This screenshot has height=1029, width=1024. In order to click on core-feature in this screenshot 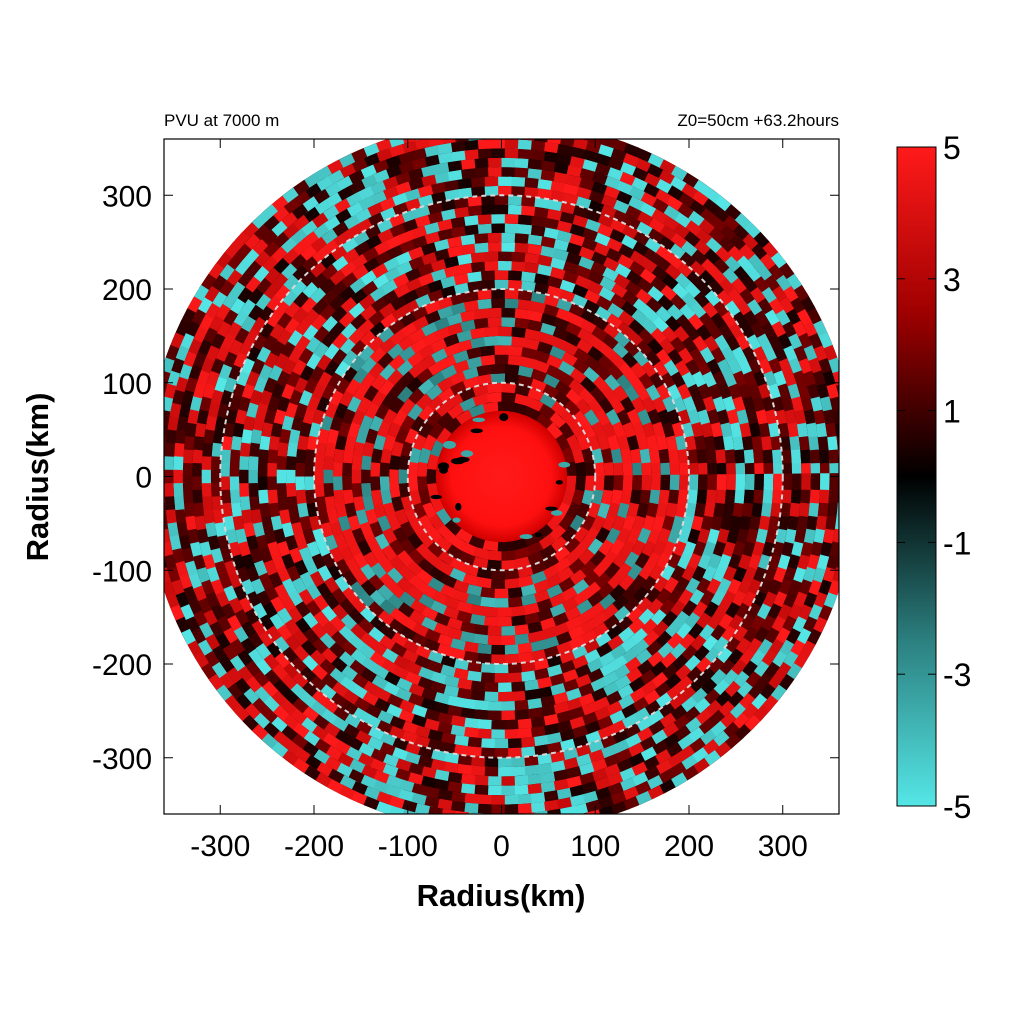, I will do `click(551, 508)`.